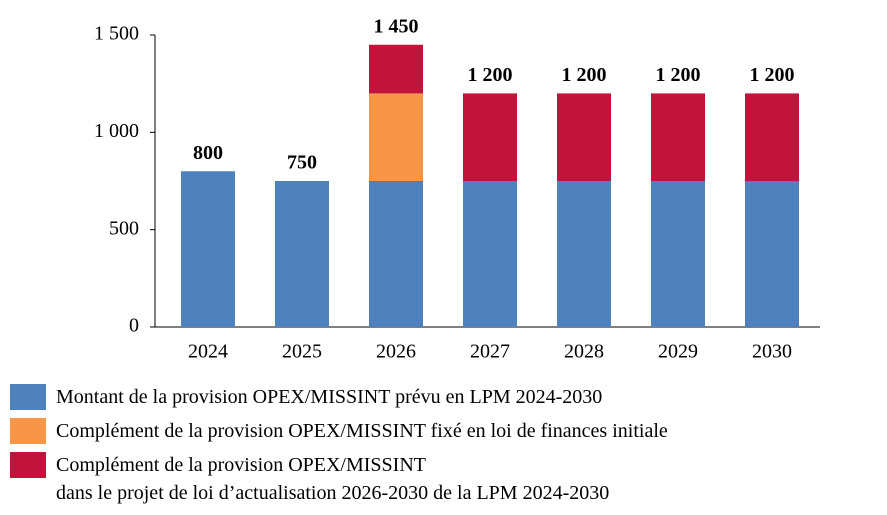 The width and height of the screenshot is (887, 515). Describe the element at coordinates (678, 352) in the screenshot. I see `x-tick-label: 2029` at that location.